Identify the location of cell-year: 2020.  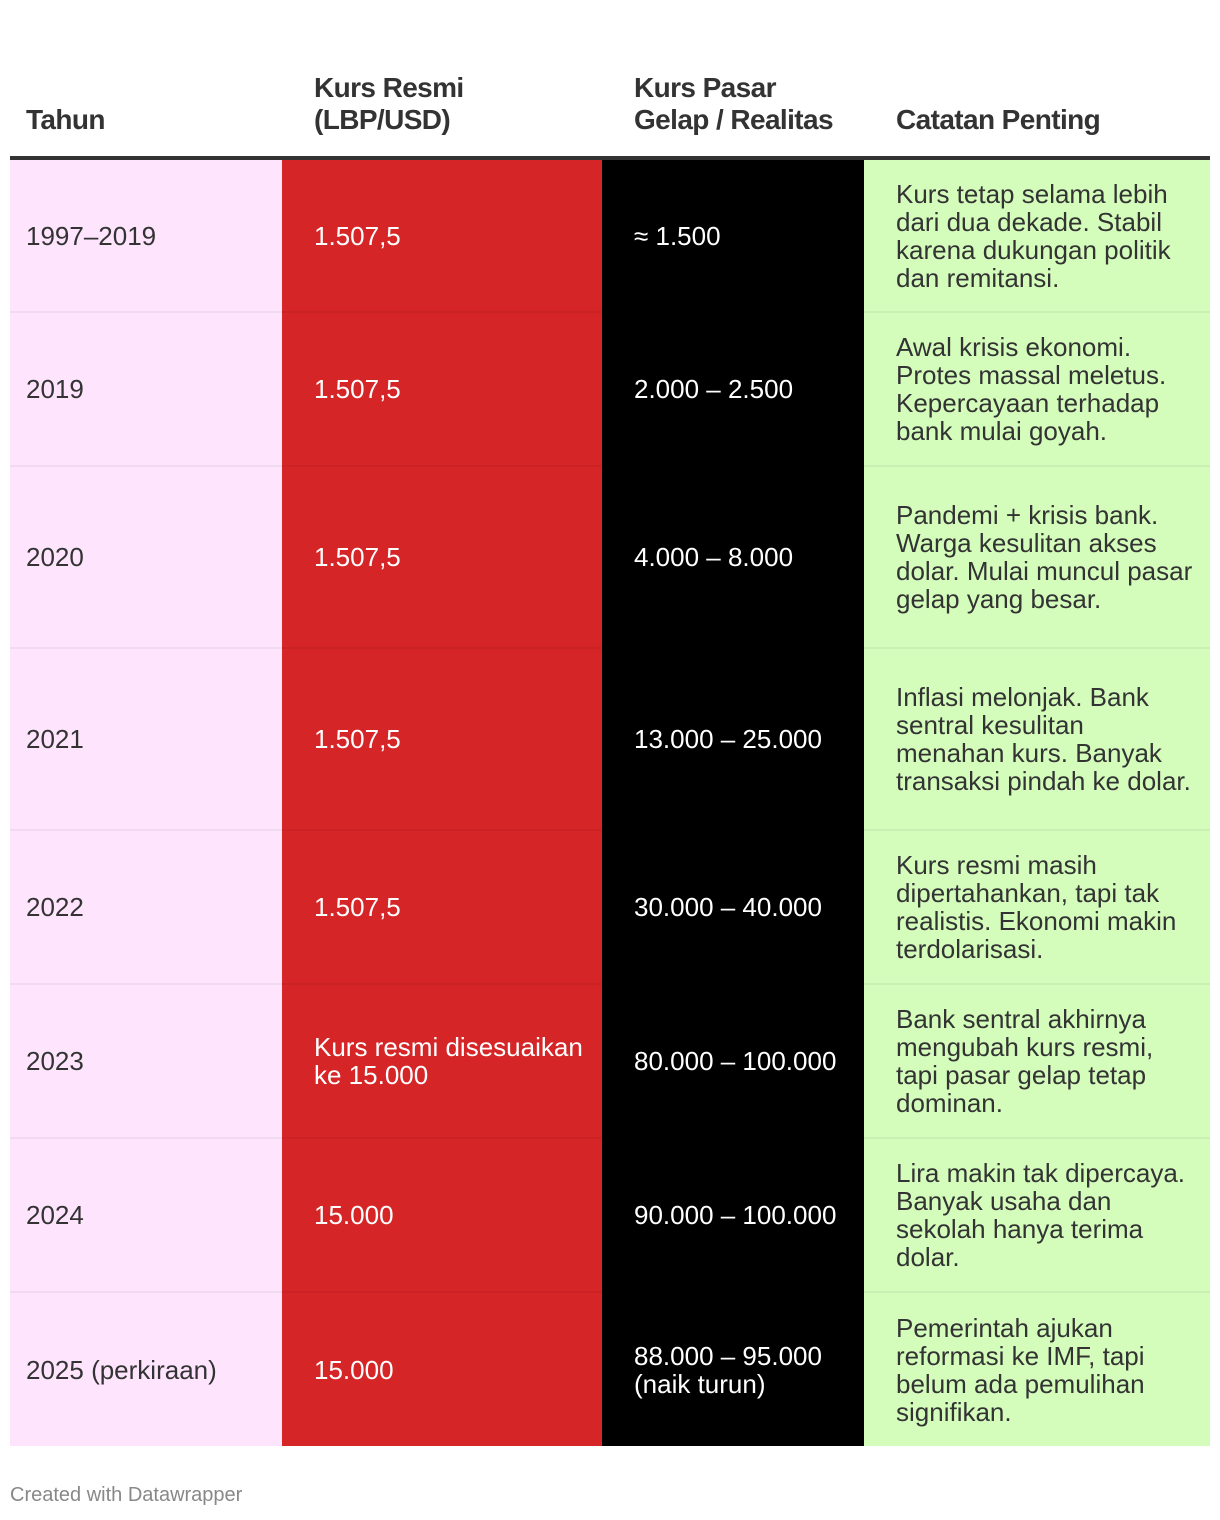
(146, 557).